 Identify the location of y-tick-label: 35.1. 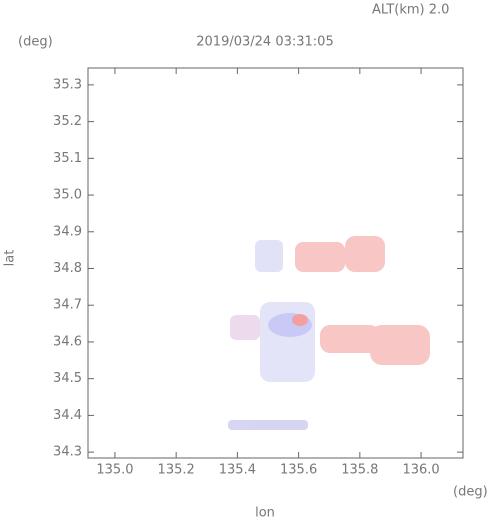
(67, 158).